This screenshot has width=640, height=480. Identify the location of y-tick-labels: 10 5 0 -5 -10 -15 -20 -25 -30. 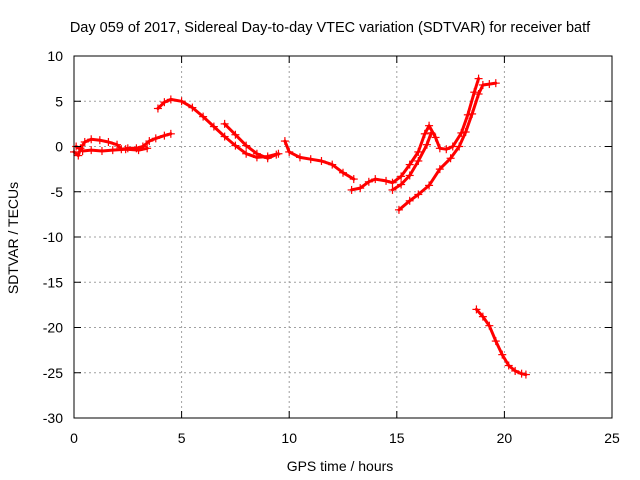
(53, 237).